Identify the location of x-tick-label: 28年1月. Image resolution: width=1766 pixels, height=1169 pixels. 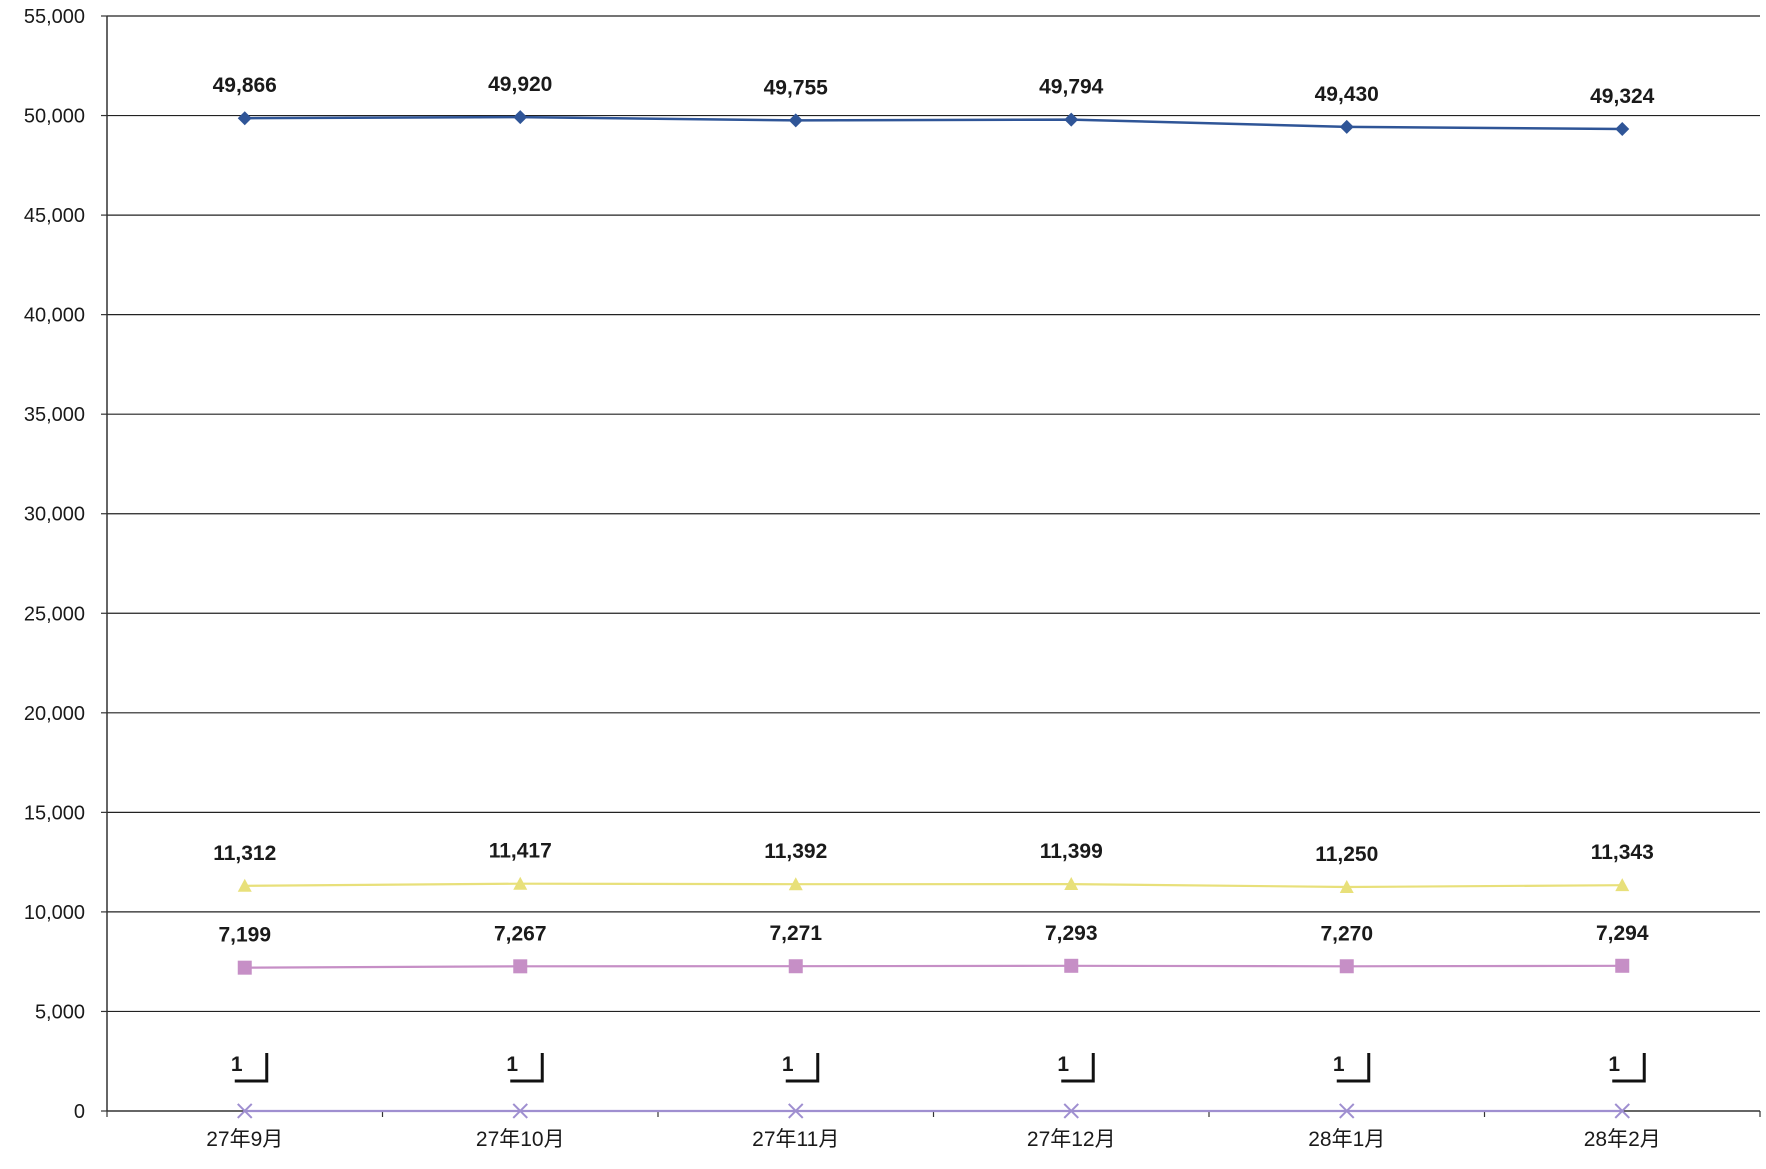
(1346, 1139).